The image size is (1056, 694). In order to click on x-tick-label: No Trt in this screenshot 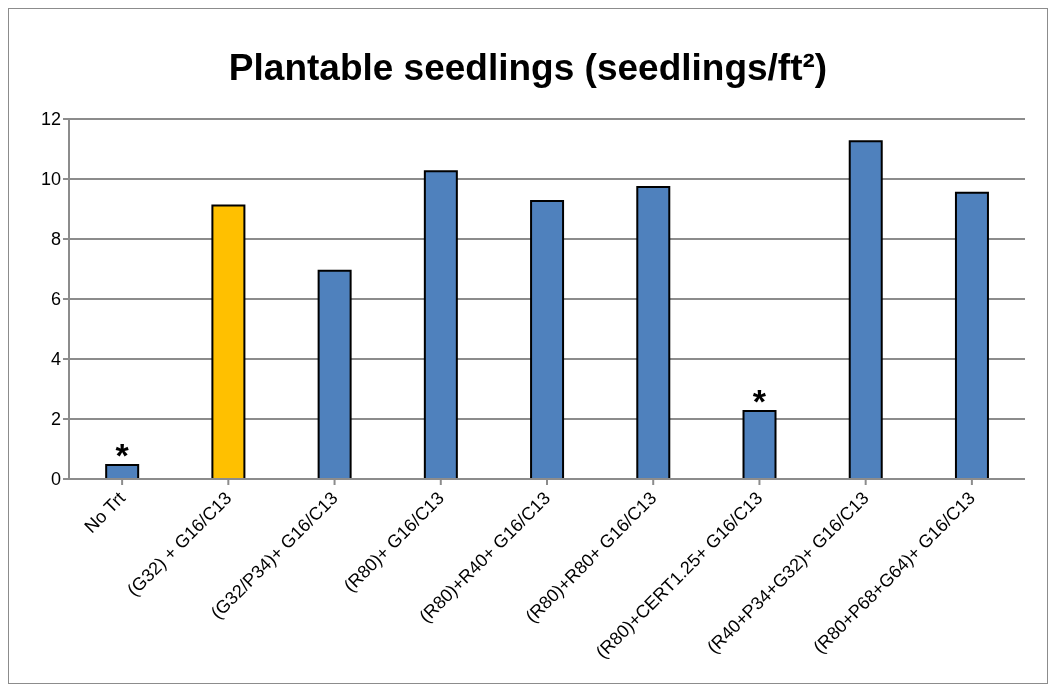, I will do `click(105, 512)`.